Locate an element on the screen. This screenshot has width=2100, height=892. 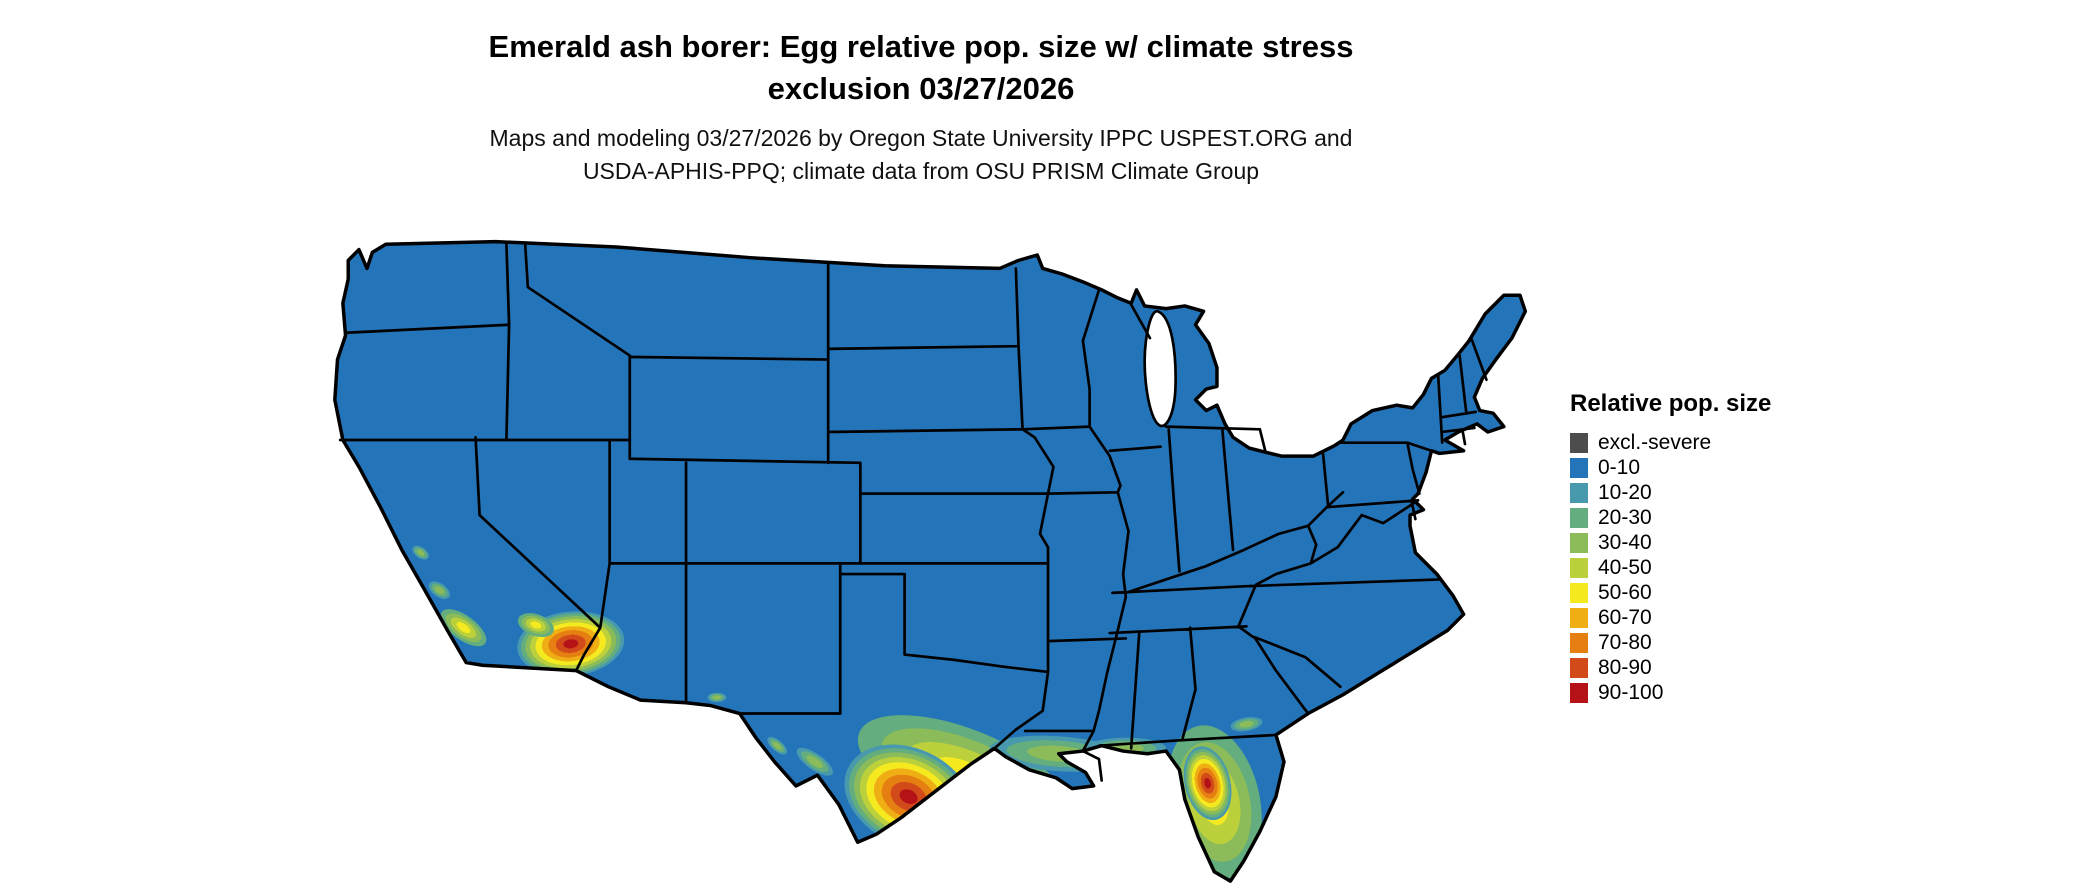
legend-label: 70-80 is located at coordinates (1625, 642).